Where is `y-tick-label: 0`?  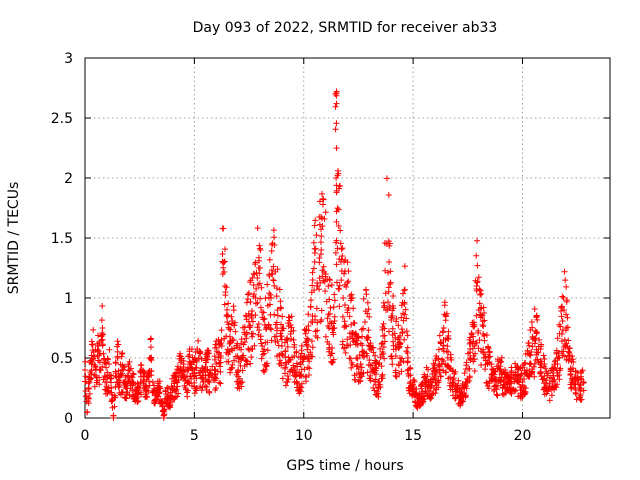 y-tick-label: 0 is located at coordinates (68, 419).